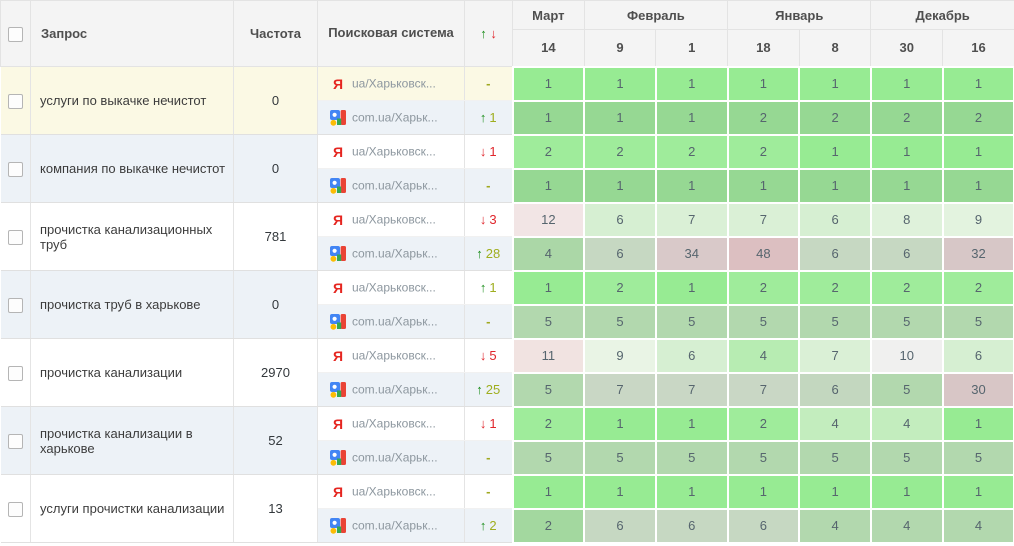 The width and height of the screenshot is (1014, 546). What do you see at coordinates (835, 48) in the screenshot?
I see `day-header-4: 8` at bounding box center [835, 48].